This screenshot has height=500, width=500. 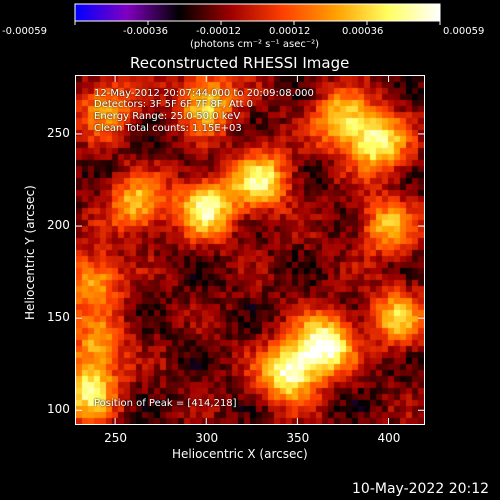 What do you see at coordinates (58, 225) in the screenshot?
I see `y-tick-label: 200` at bounding box center [58, 225].